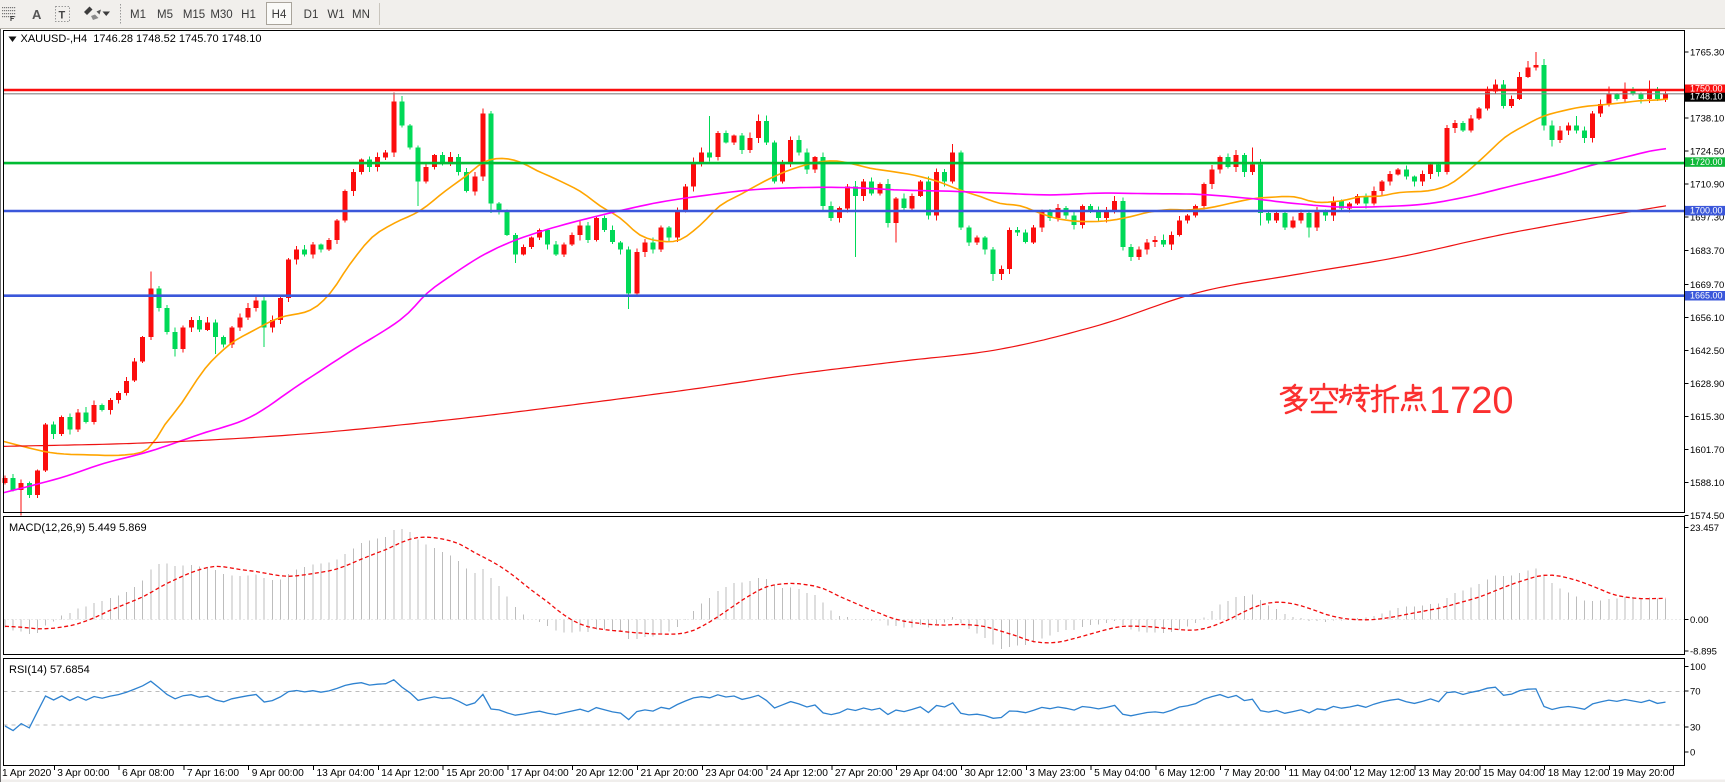 The height and width of the screenshot is (782, 1725). I want to click on svg-text: F, so click(12, 19).